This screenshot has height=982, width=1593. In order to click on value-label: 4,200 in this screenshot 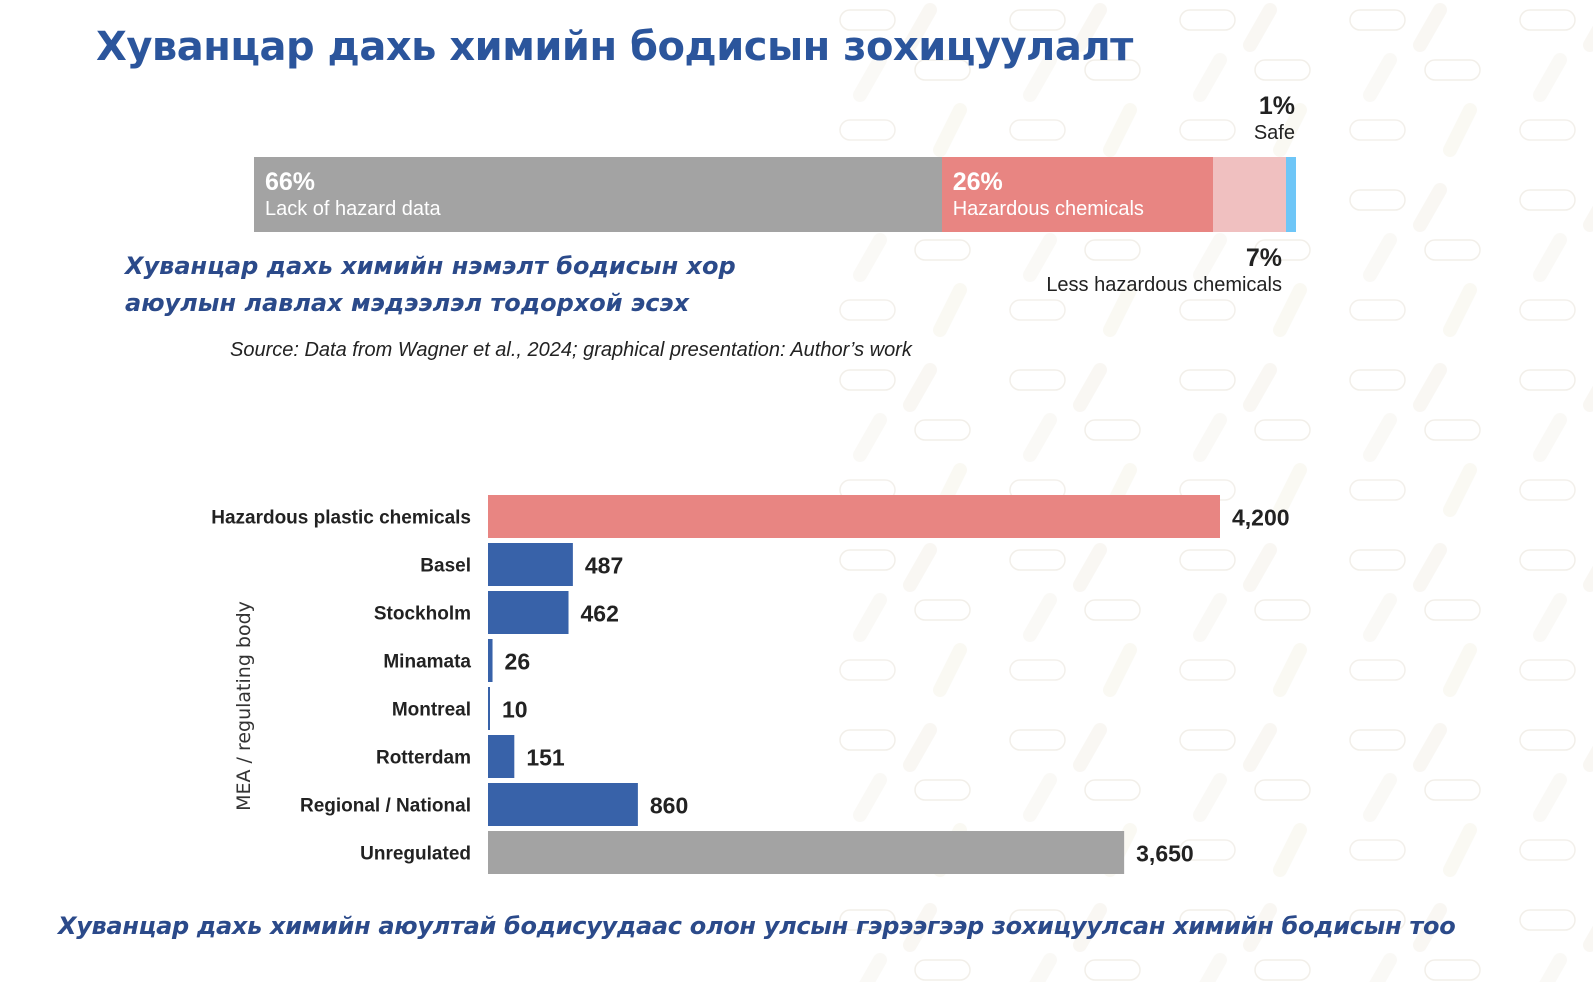, I will do `click(1261, 518)`.